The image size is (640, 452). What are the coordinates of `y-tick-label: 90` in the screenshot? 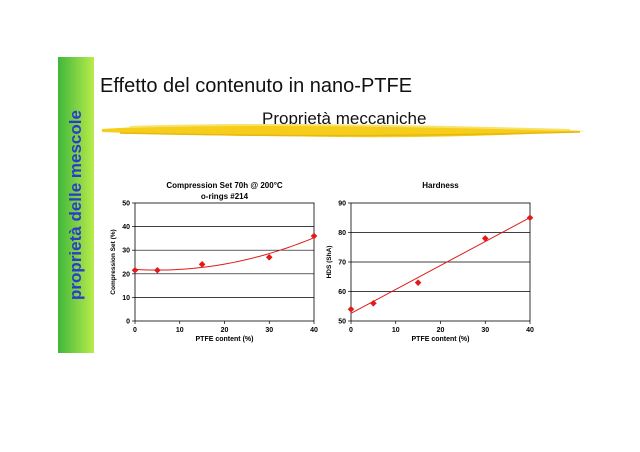 It's located at (342, 204).